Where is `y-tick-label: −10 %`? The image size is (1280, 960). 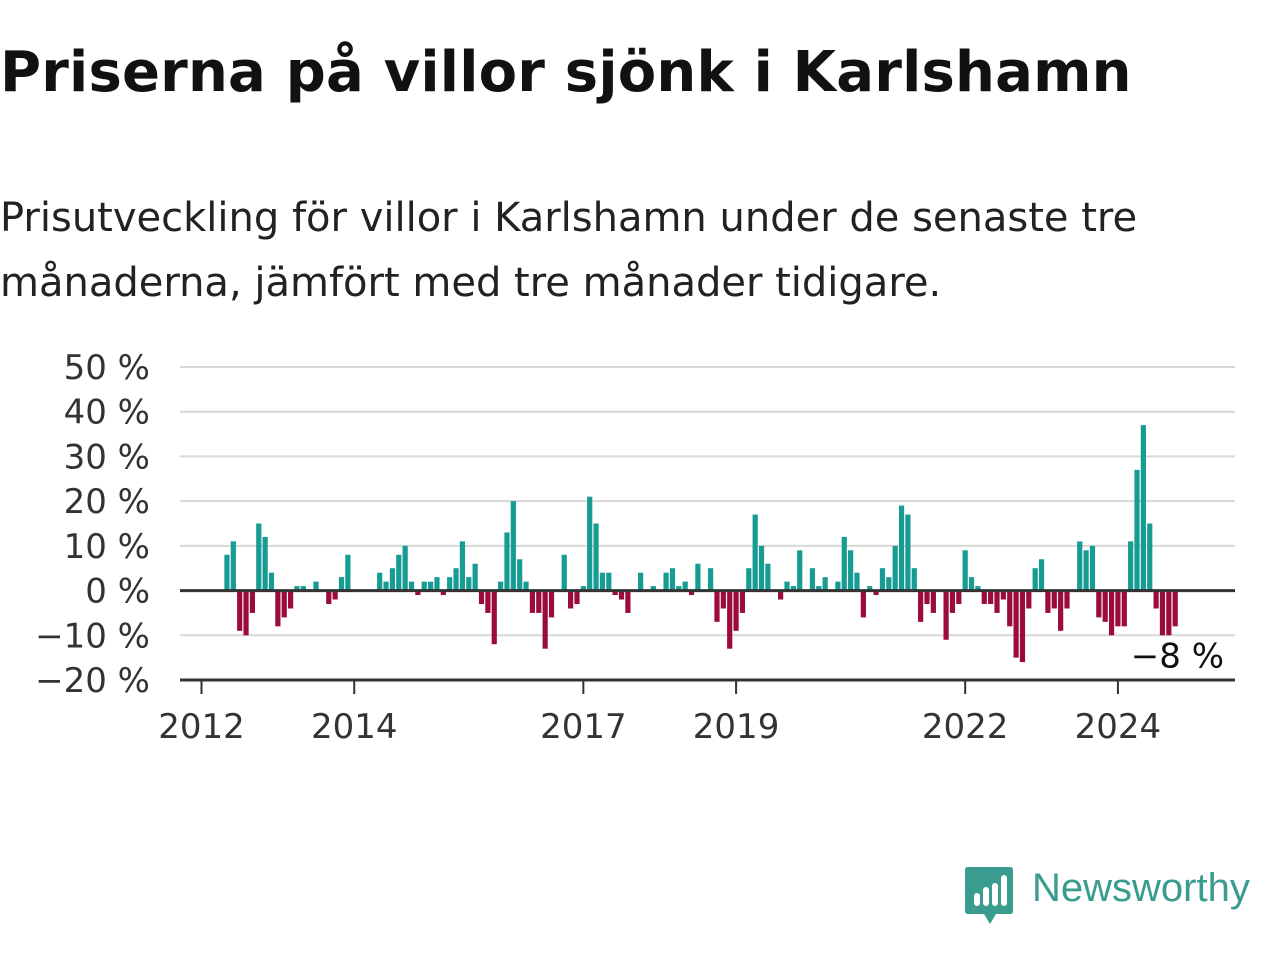 y-tick-label: −10 % is located at coordinates (92, 636).